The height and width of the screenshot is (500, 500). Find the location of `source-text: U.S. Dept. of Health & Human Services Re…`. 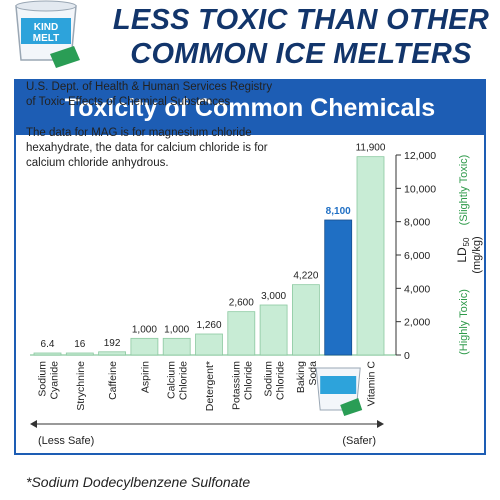

source-text: U.S. Dept. of Health & Human Services Re… is located at coordinates (149, 94).